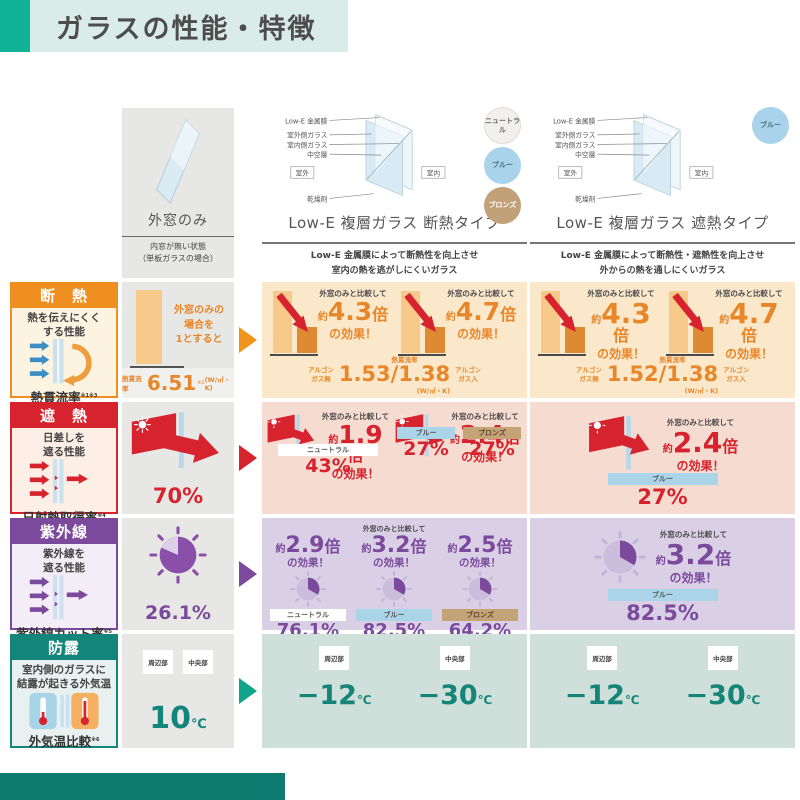 Image resolution: width=800 pixels, height=800 pixels. I want to click on badge-value: 27%, so click(426, 449).